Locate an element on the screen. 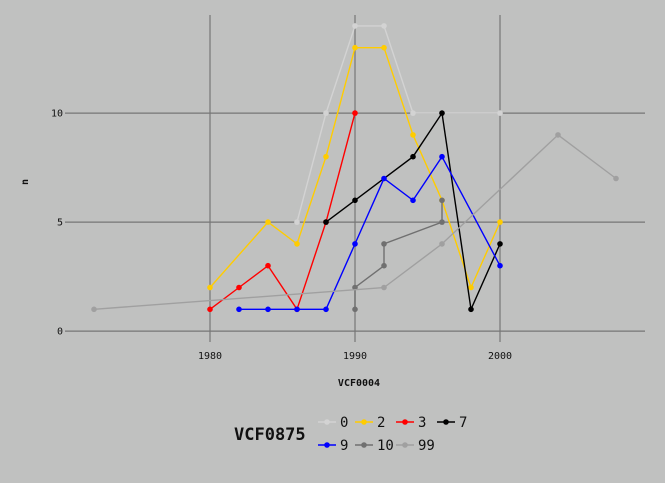 The image size is (665, 483). x-tick-label: 1980 is located at coordinates (210, 356).